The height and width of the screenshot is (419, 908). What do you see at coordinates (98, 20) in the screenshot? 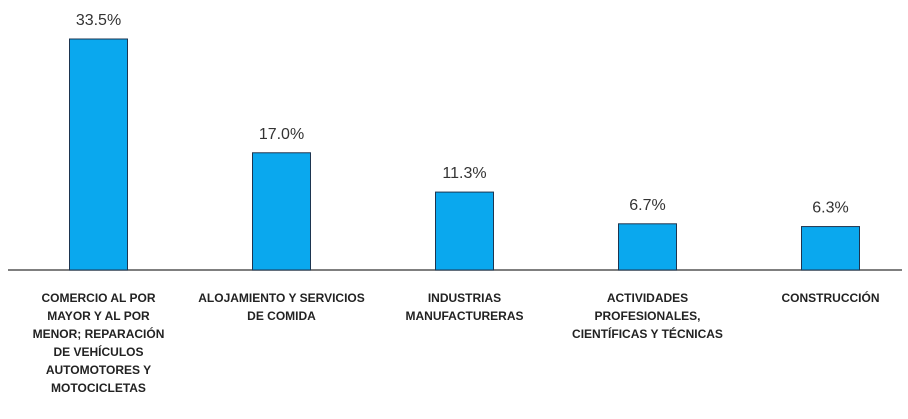
I see `value-label: 33.5%` at bounding box center [98, 20].